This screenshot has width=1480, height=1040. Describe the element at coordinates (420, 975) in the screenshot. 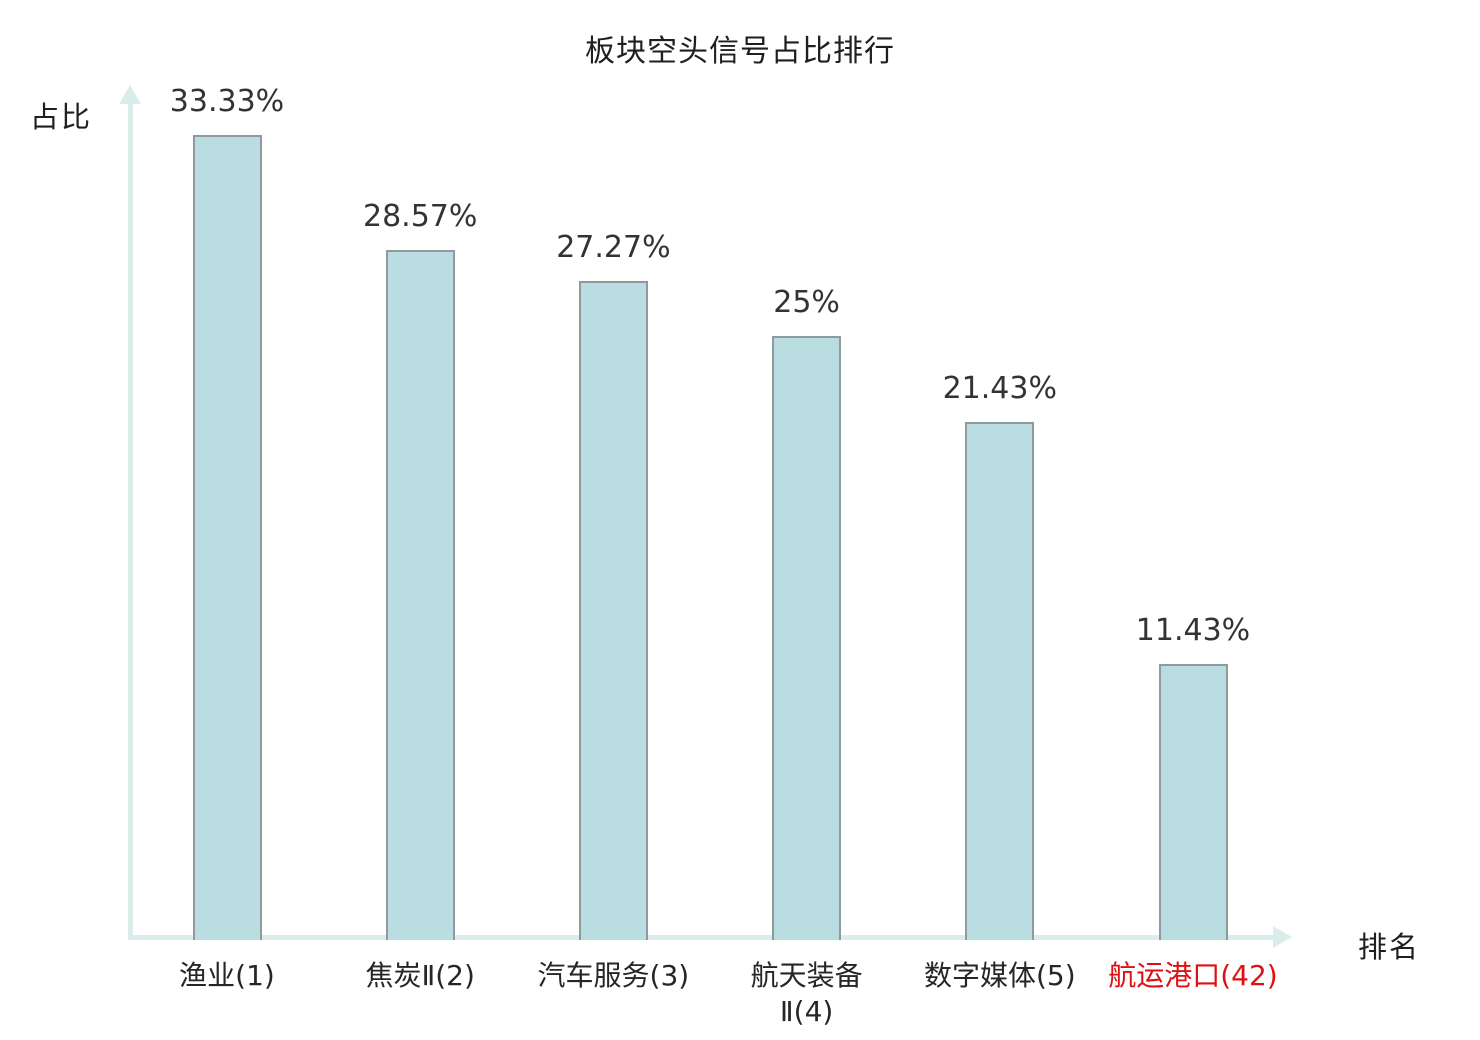

I see `bar-category-label: 焦炭Ⅱ(2)` at that location.